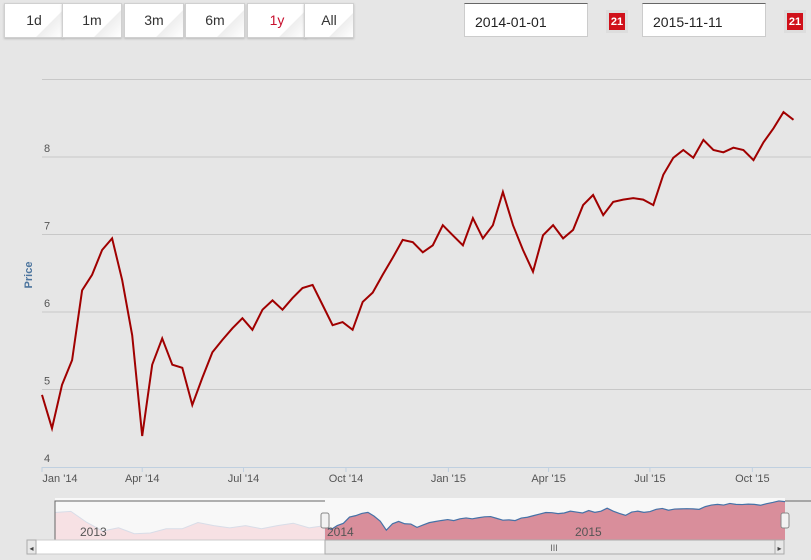 The width and height of the screenshot is (811, 560). I want to click on range-button-3m: 3m, so click(154, 20).